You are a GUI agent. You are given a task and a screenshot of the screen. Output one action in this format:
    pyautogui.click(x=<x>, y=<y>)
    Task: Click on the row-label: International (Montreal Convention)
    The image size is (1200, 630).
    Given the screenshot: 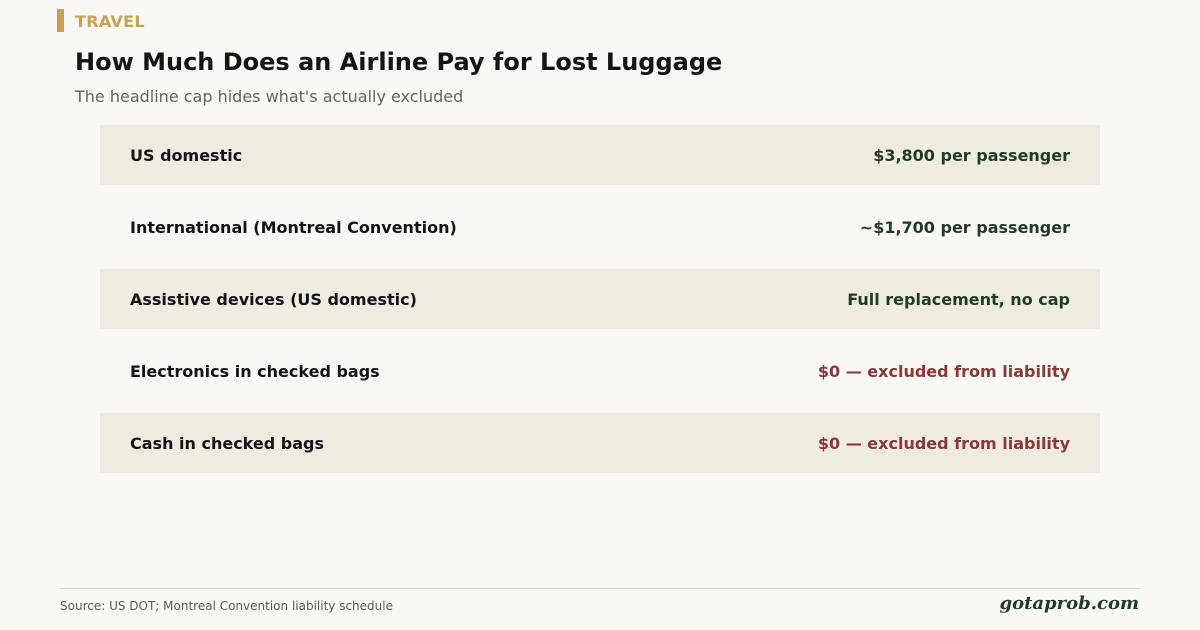 What is the action you would take?
    pyautogui.click(x=293, y=227)
    